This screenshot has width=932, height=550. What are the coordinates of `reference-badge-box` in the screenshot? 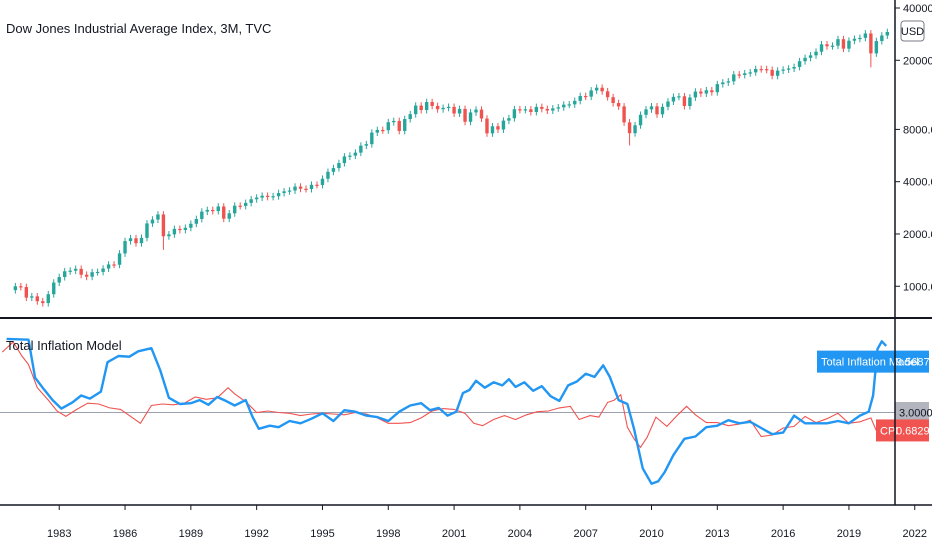 It's located at (912, 412).